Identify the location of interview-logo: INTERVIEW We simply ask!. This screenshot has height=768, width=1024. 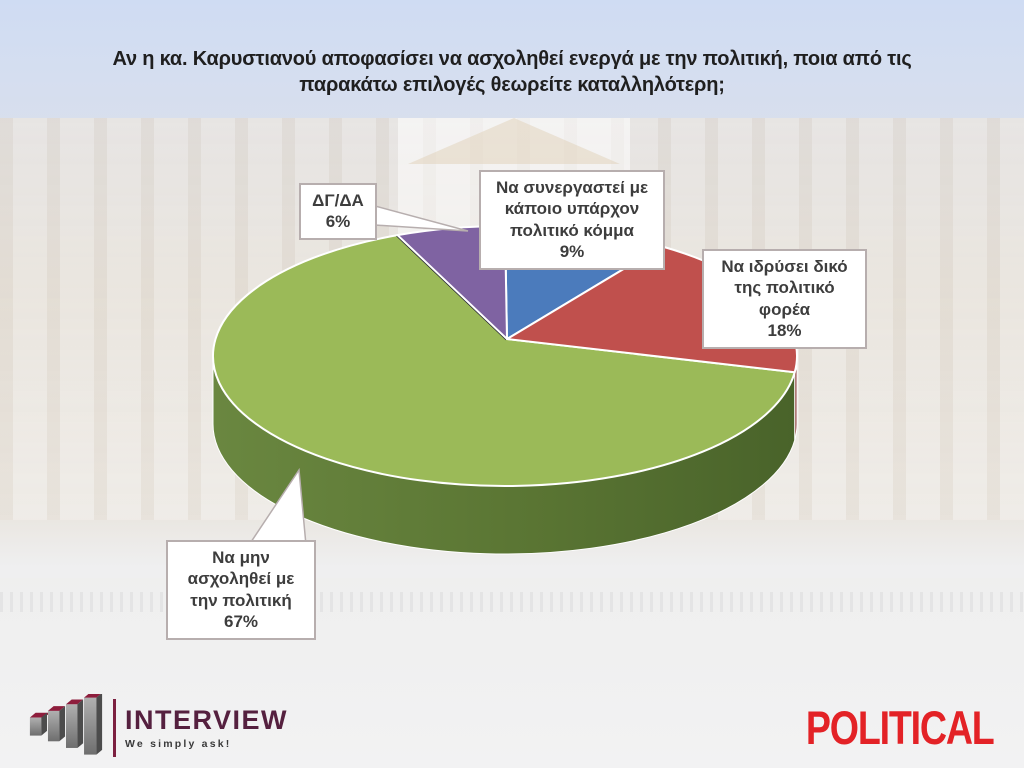
(158, 728).